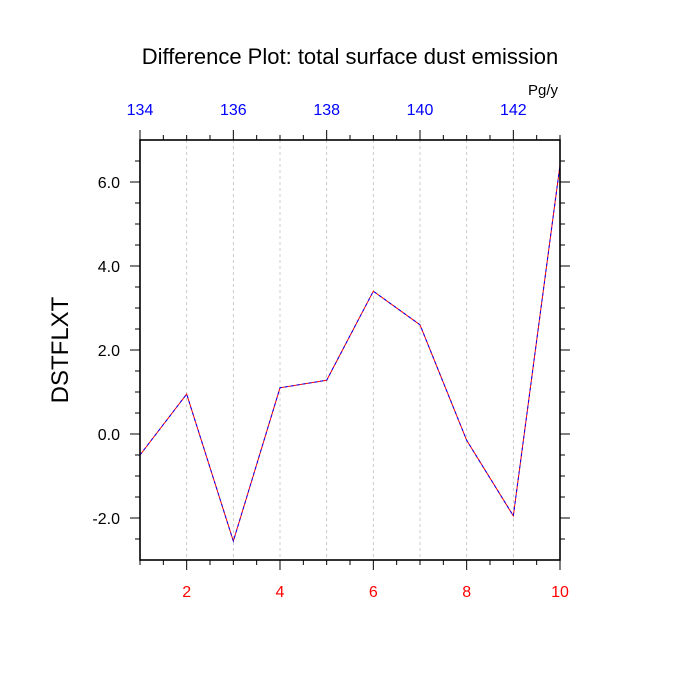 The image size is (700, 700). What do you see at coordinates (326, 110) in the screenshot?
I see `top-x-tick-label: 138` at bounding box center [326, 110].